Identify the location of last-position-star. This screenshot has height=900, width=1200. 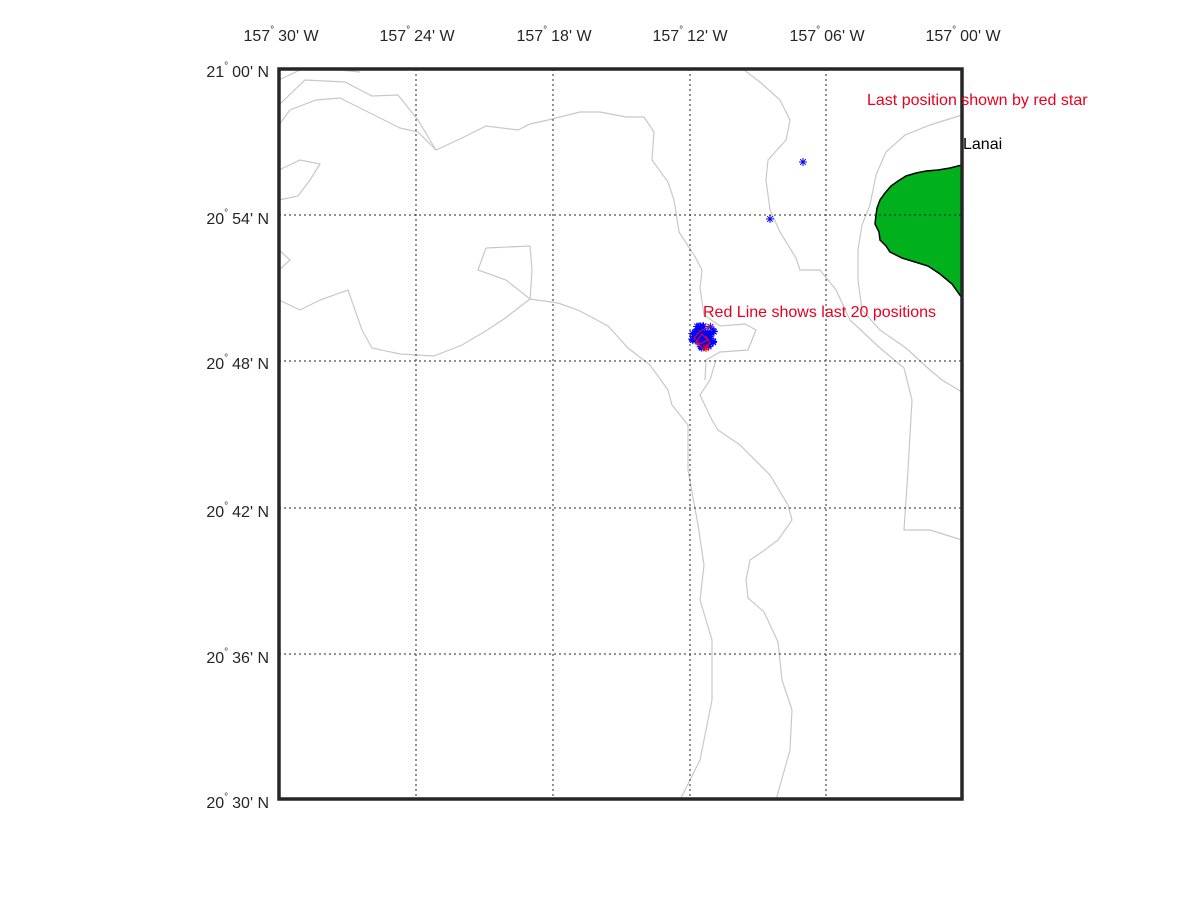
(706, 348).